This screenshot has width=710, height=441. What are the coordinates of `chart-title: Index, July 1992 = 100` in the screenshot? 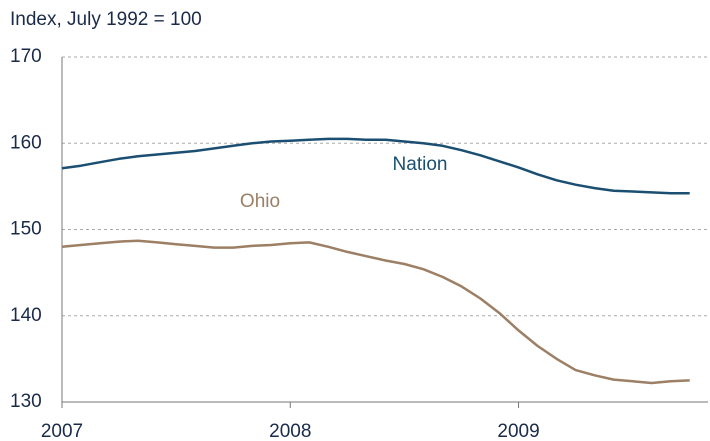 It's located at (106, 19).